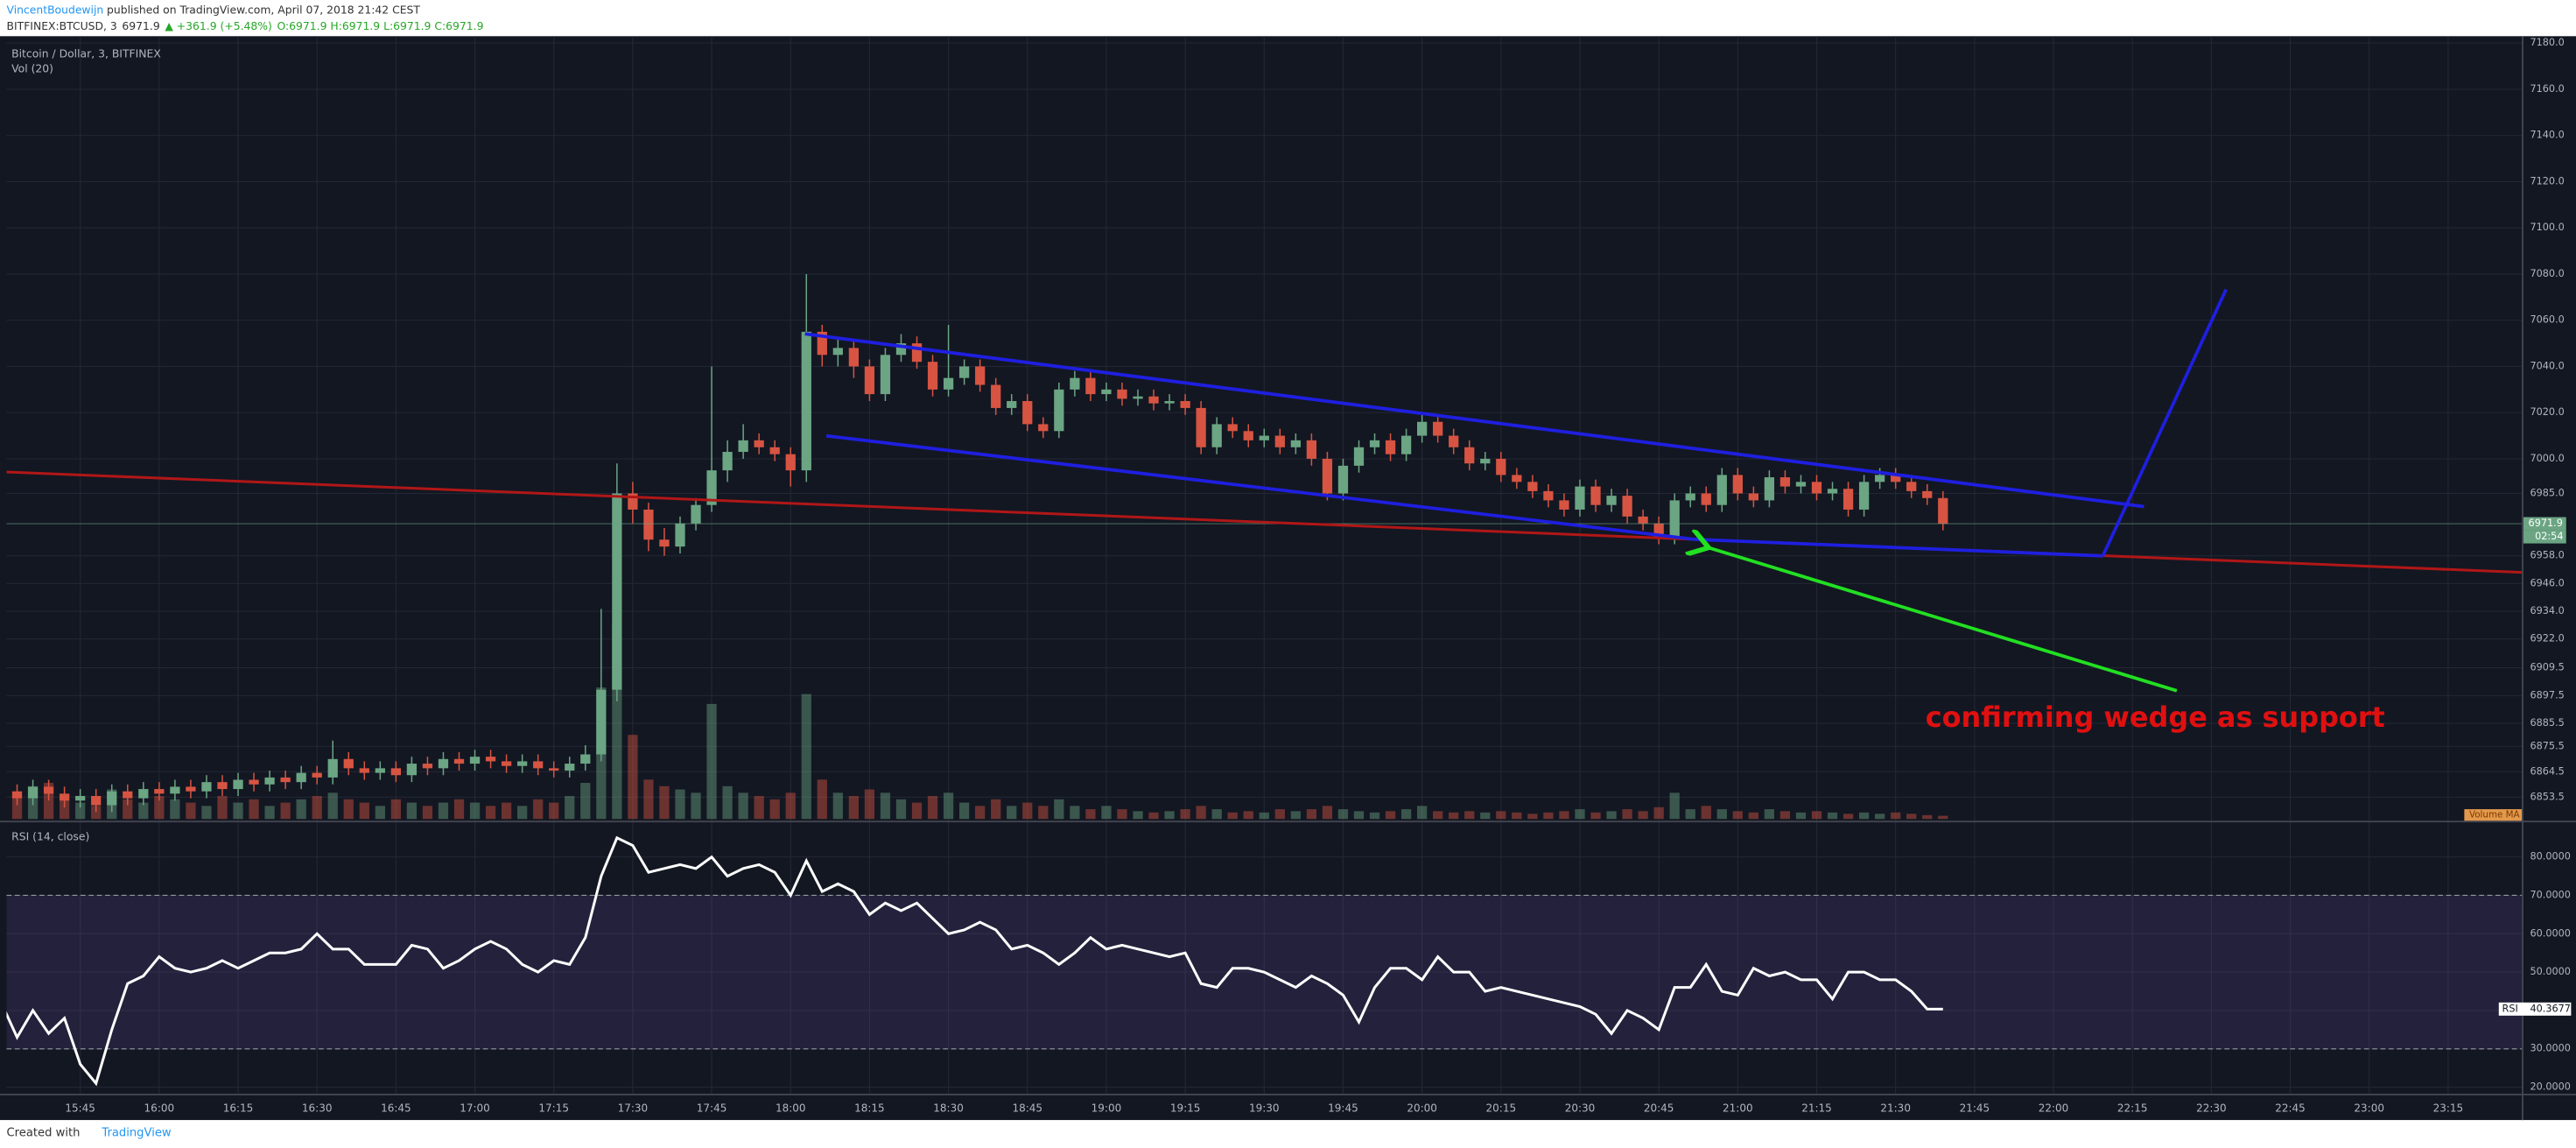 The width and height of the screenshot is (2576, 1148). Describe the element at coordinates (32, 67) in the screenshot. I see `volume-label: Vol (20)` at that location.